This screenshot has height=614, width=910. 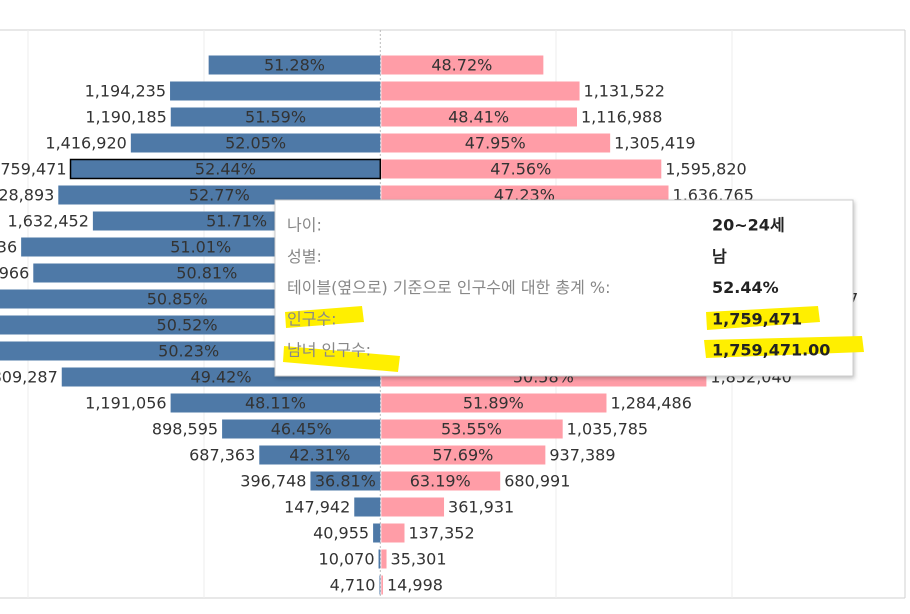 I want to click on value-label: 1,970,966, so click(x=14, y=273).